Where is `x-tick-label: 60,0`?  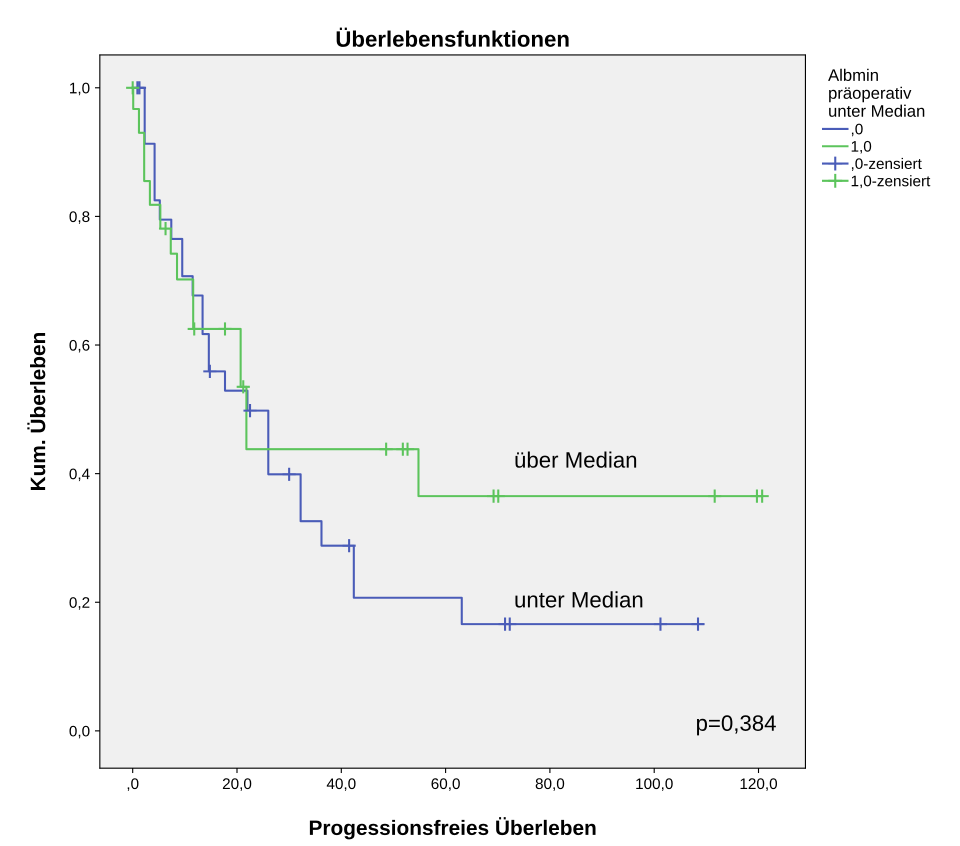 x-tick-label: 60,0 is located at coordinates (446, 784).